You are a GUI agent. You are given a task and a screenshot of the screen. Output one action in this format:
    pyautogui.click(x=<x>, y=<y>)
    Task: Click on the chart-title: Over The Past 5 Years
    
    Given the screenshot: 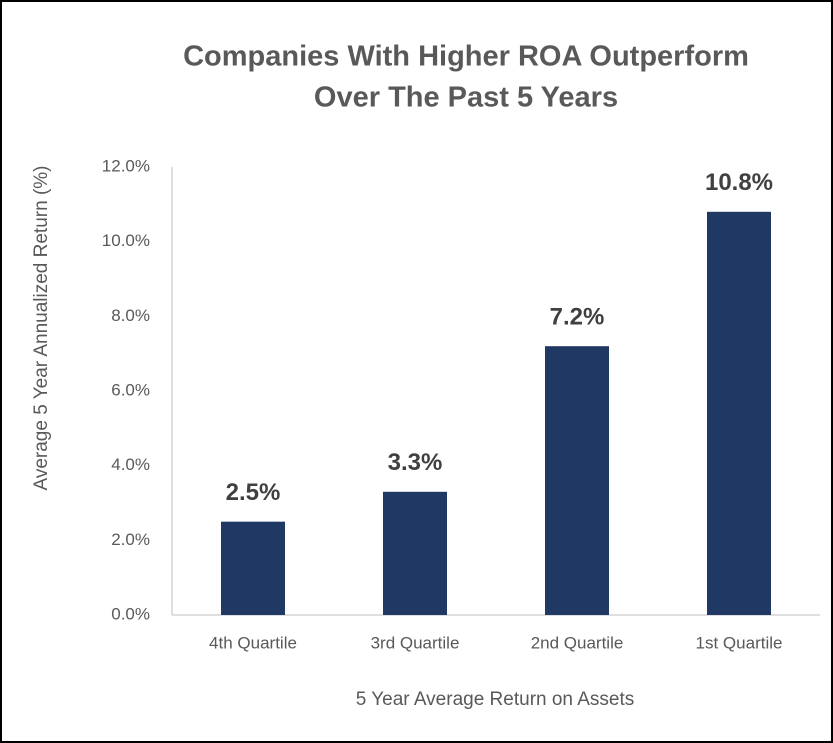 What is the action you would take?
    pyautogui.click(x=466, y=98)
    